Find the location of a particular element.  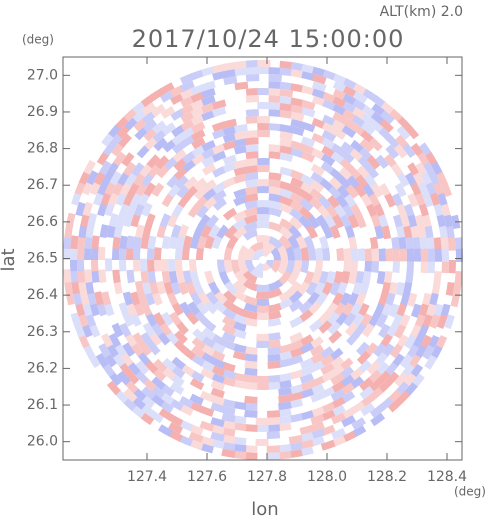

x-tick-label: 128.2 is located at coordinates (387, 477).